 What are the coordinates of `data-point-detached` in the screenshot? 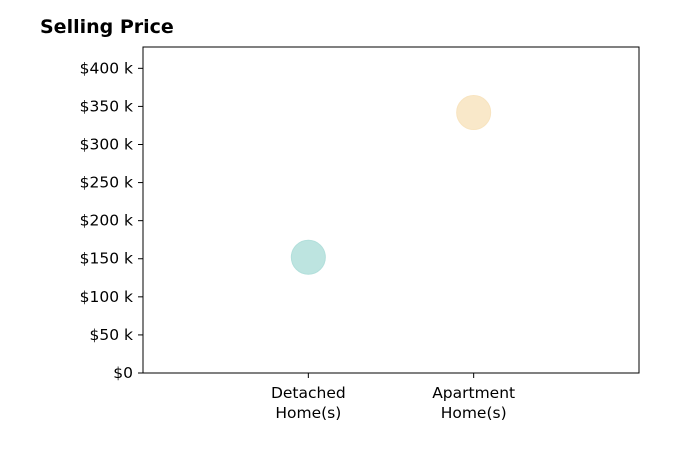 It's located at (308, 257).